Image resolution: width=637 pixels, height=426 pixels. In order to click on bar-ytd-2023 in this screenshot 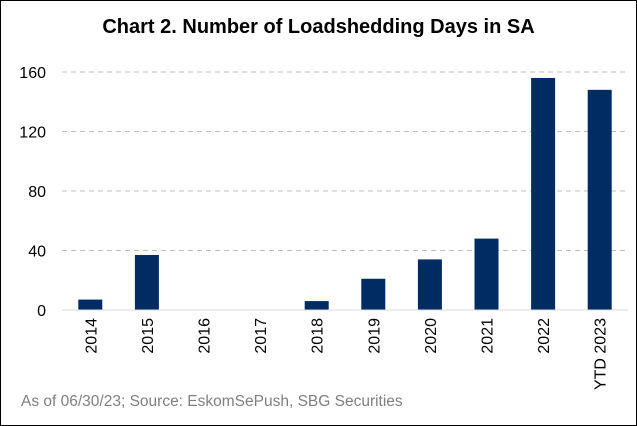, I will do `click(599, 199)`.